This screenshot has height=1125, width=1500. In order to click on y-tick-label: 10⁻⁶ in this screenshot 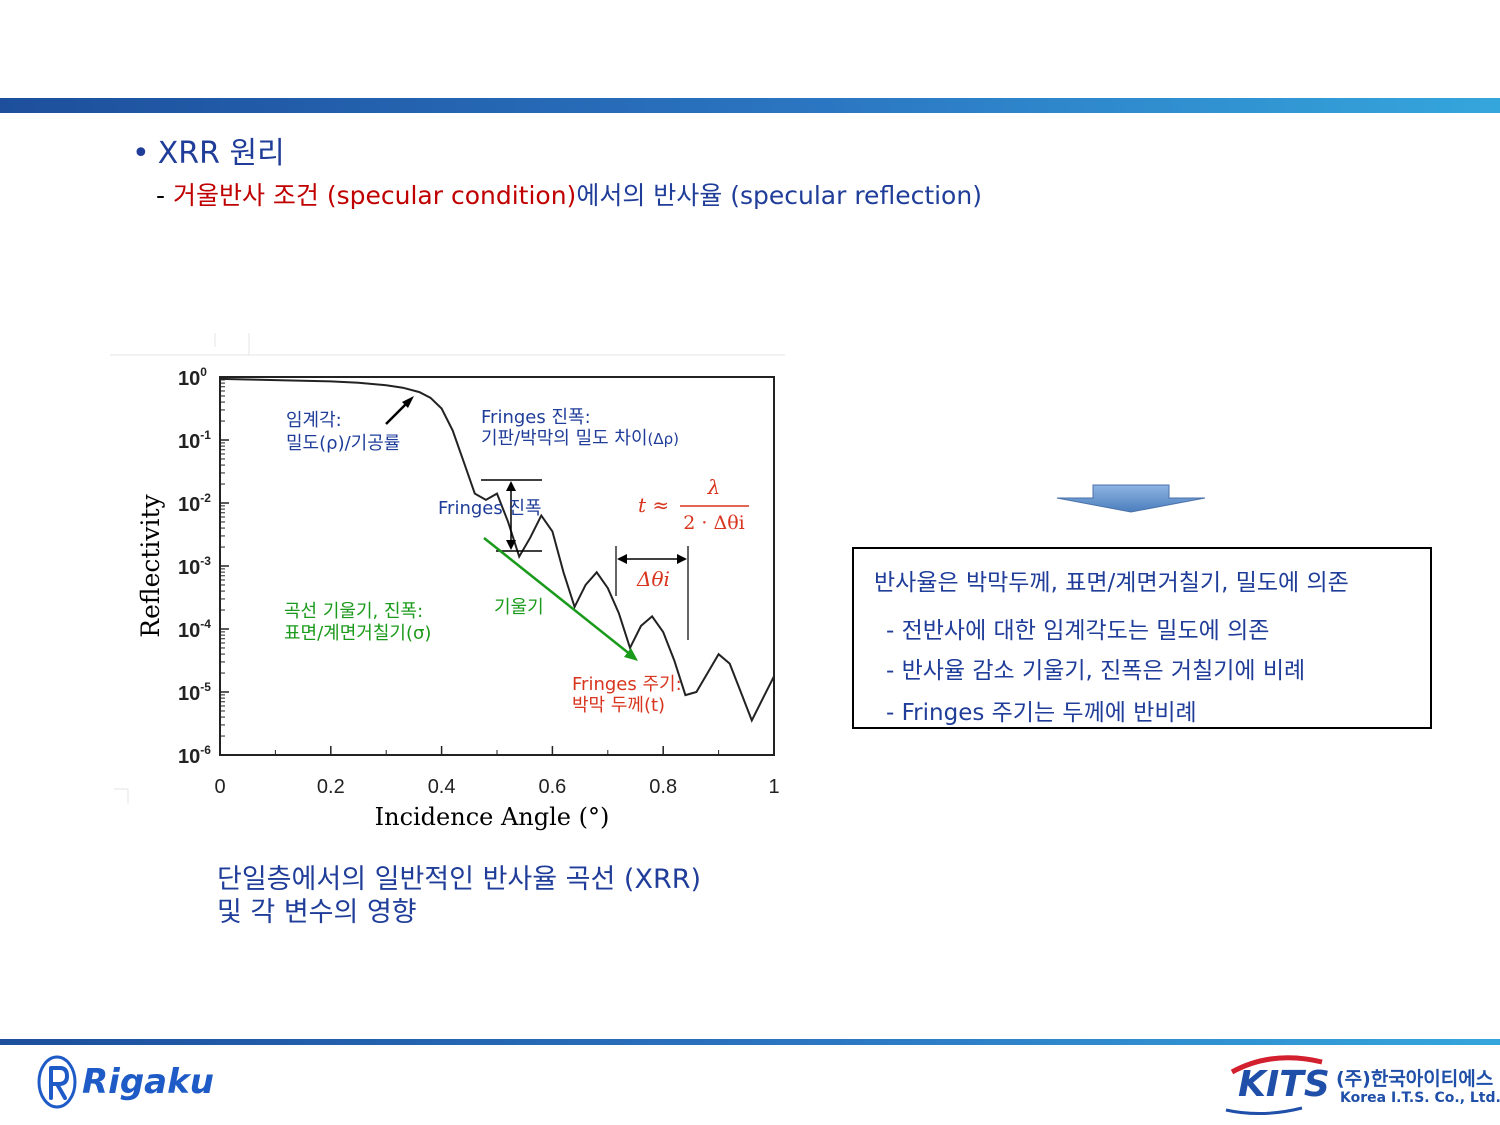, I will do `click(194, 755)`.